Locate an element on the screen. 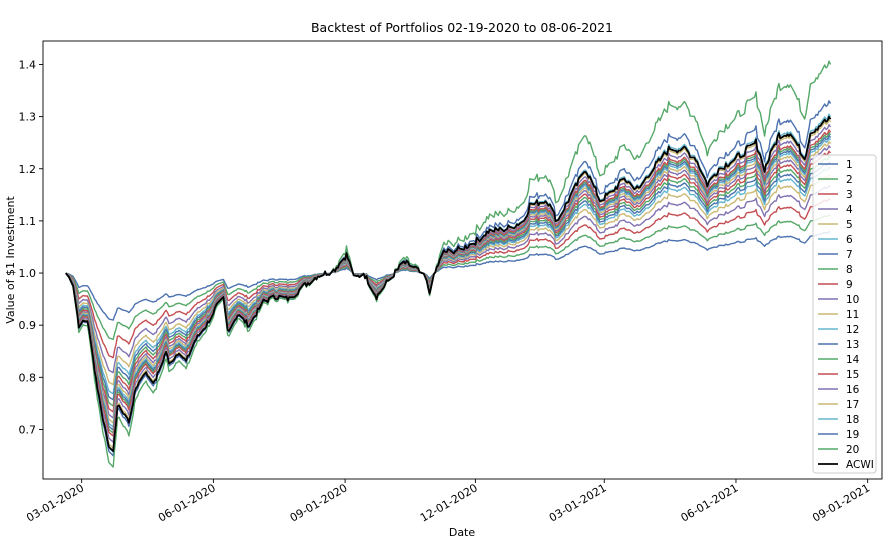 The width and height of the screenshot is (888, 544). legend-label: 19 is located at coordinates (852, 435).